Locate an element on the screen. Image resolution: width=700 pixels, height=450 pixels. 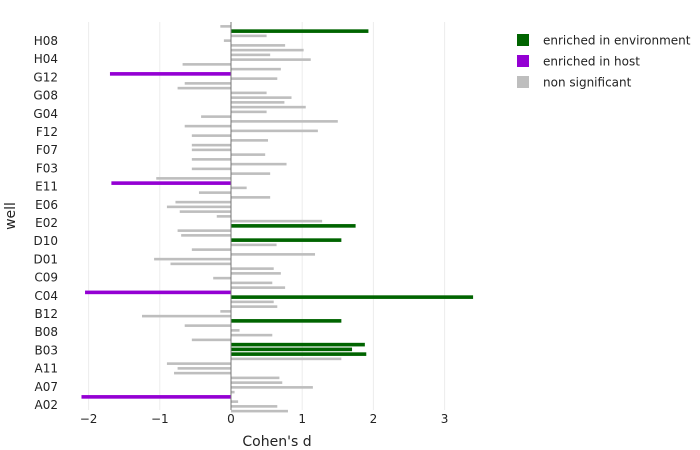
y-tick-label: C09 is located at coordinates (46, 278).